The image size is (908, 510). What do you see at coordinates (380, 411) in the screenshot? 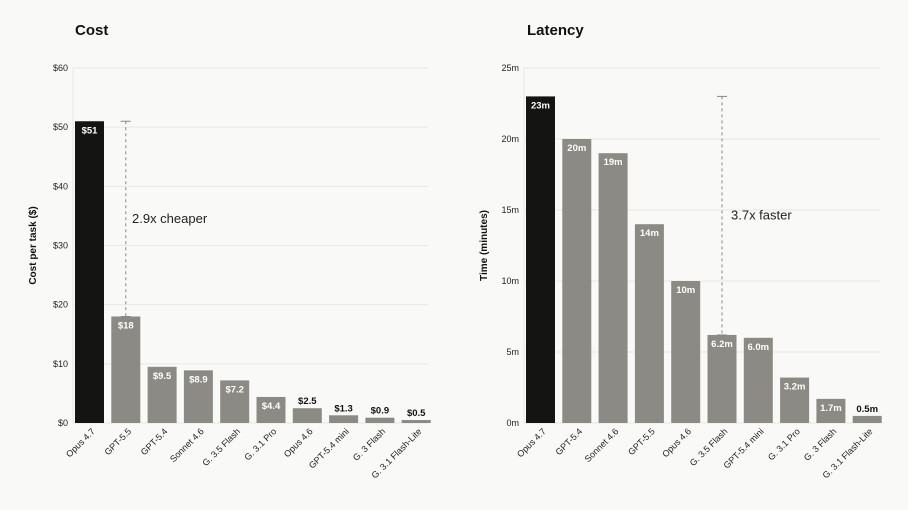
I see `data-label: $0.9` at bounding box center [380, 411].